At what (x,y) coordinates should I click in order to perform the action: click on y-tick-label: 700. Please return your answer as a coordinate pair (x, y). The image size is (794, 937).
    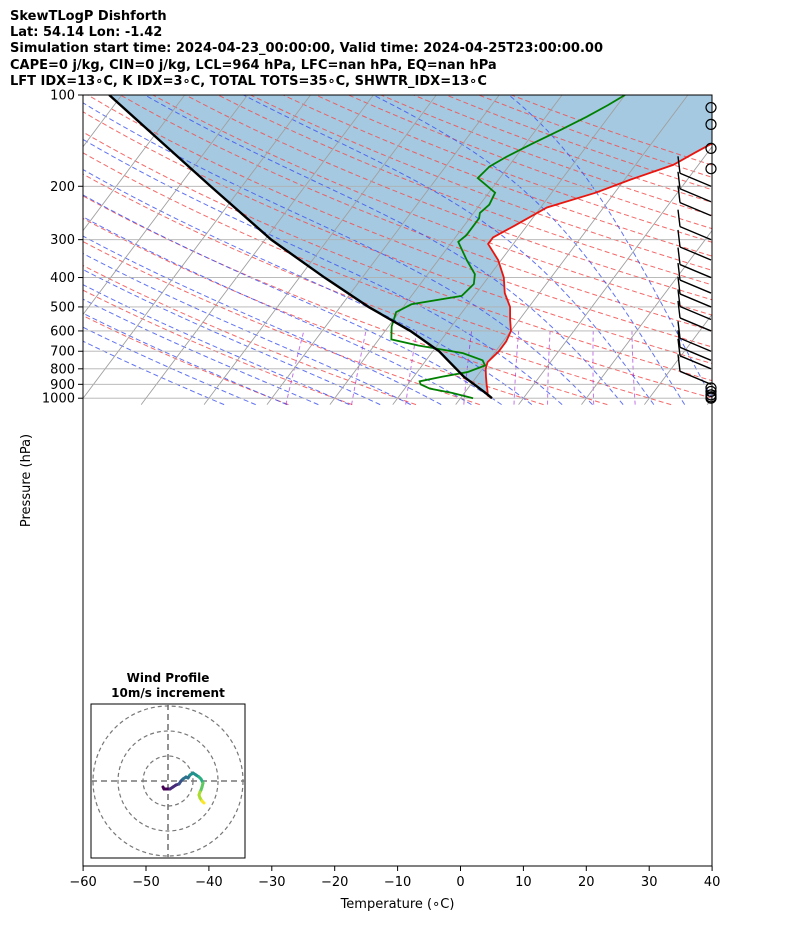
    Looking at the image, I should click on (62, 352).